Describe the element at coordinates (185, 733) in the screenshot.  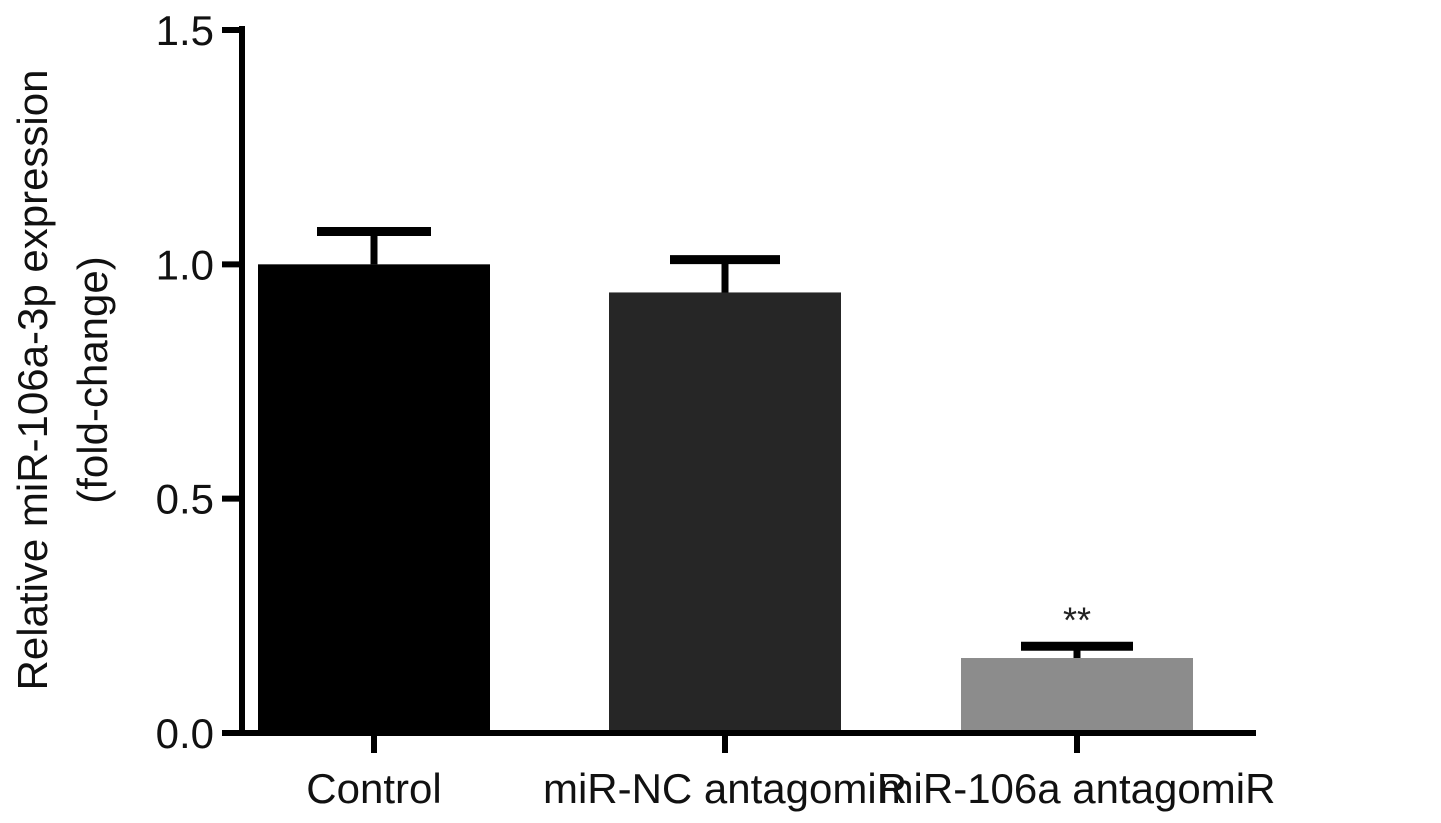
I see `y-tick-label-0: 0.0` at that location.